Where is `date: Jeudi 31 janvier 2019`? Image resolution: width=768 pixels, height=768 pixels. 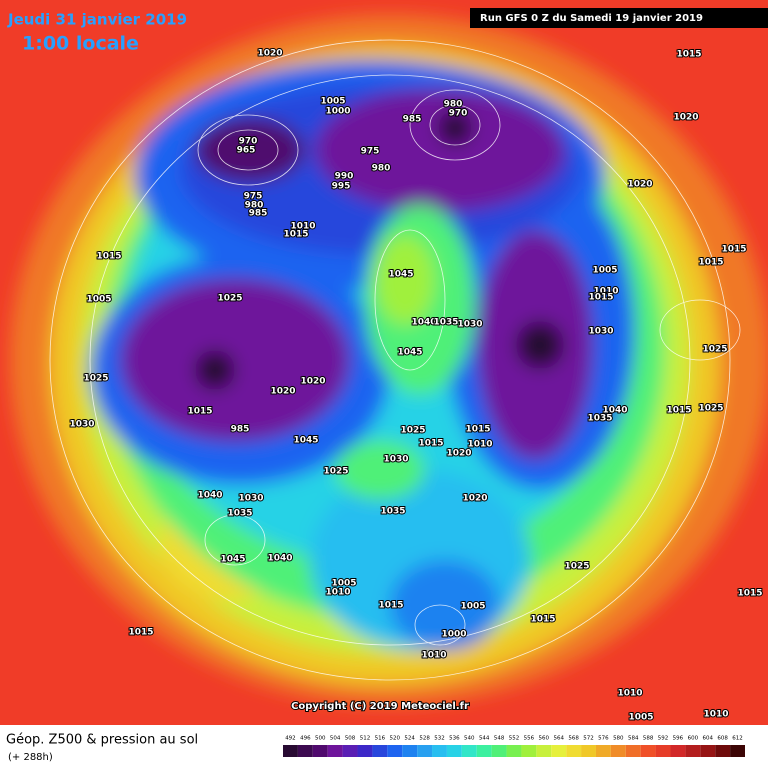
date: Jeudi 31 janvier 2019 is located at coordinates (97, 20).